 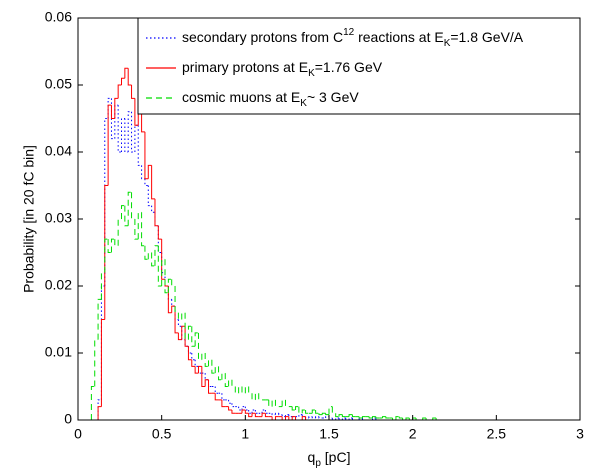 What do you see at coordinates (349, 67) in the screenshot?
I see `text-part: =1.76 GeV` at bounding box center [349, 67].